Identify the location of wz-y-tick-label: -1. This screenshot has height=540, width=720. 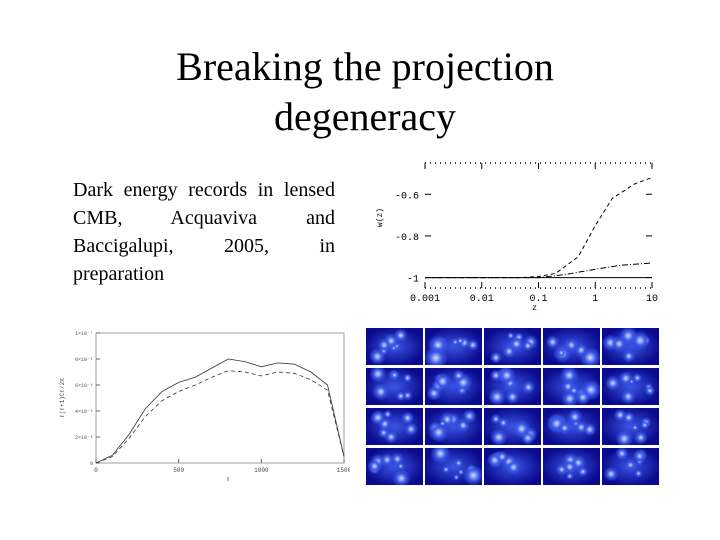
(413, 280).